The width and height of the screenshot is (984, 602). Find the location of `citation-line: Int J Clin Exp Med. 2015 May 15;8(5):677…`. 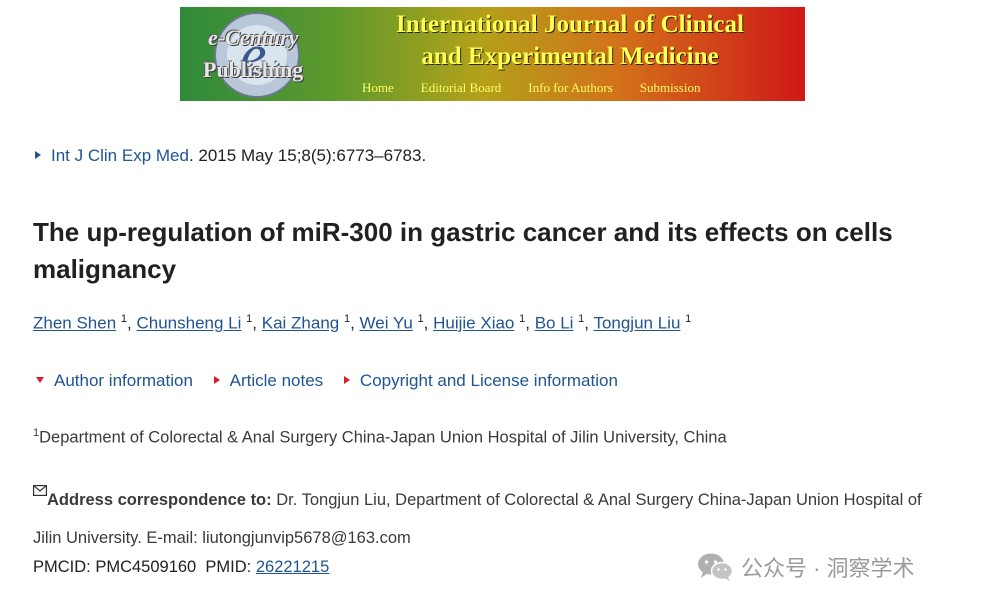

citation-line: Int J Clin Exp Med. 2015 May 15;8(5):677… is located at coordinates (230, 156).